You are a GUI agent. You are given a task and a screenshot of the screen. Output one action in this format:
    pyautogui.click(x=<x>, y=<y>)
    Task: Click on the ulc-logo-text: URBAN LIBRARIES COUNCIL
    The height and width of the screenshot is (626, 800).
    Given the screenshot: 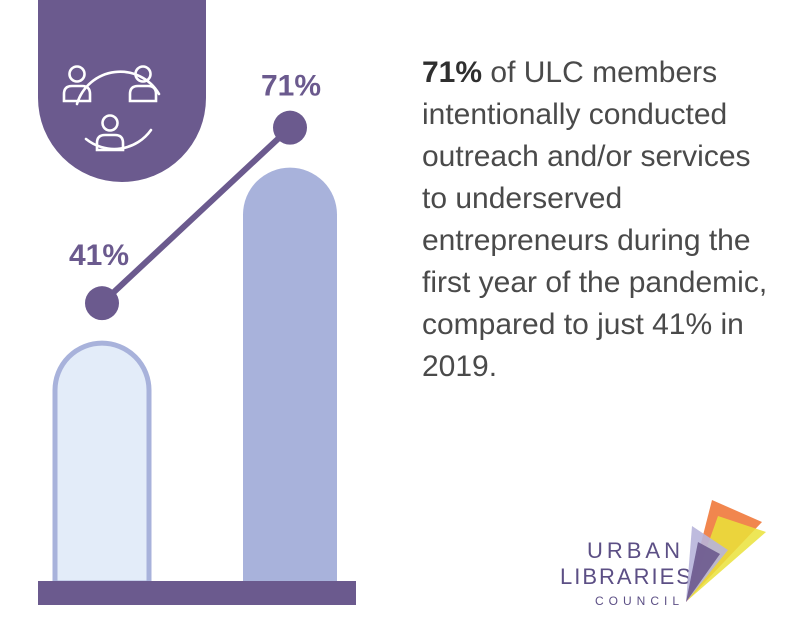 What is the action you would take?
    pyautogui.click(x=626, y=574)
    